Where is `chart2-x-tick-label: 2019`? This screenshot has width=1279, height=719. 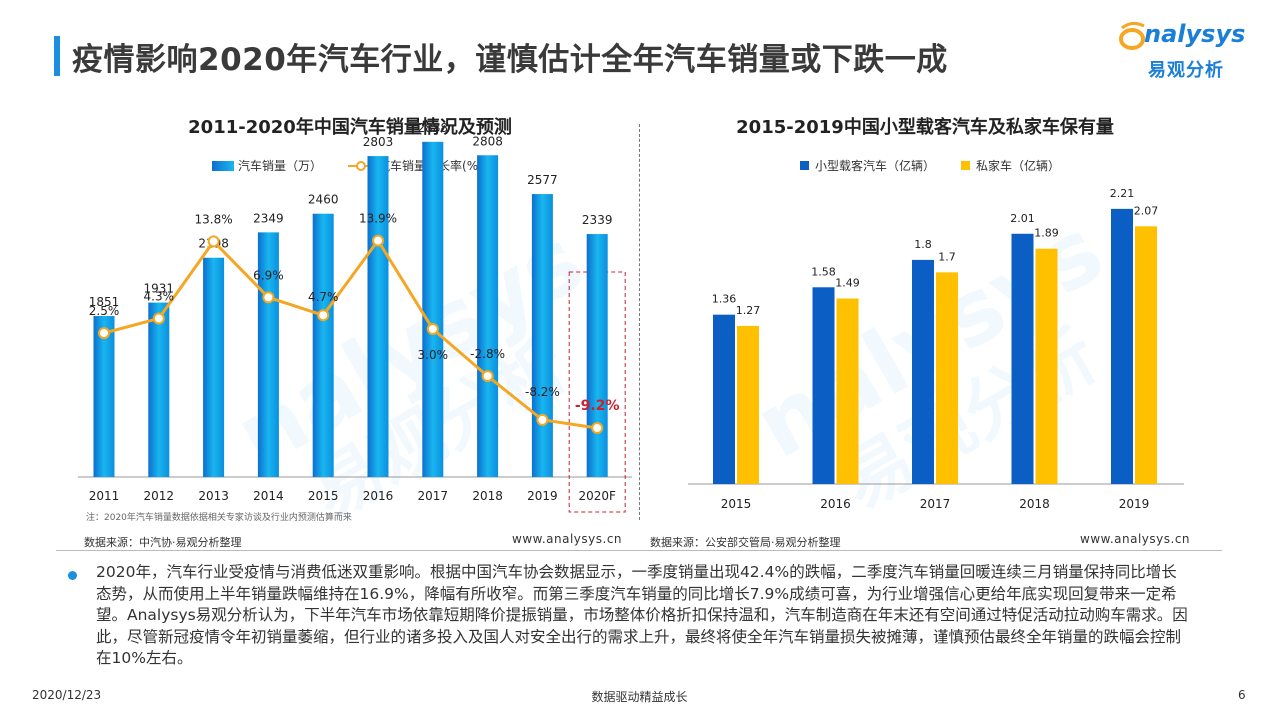
chart2-x-tick-label: 2019 is located at coordinates (1134, 504).